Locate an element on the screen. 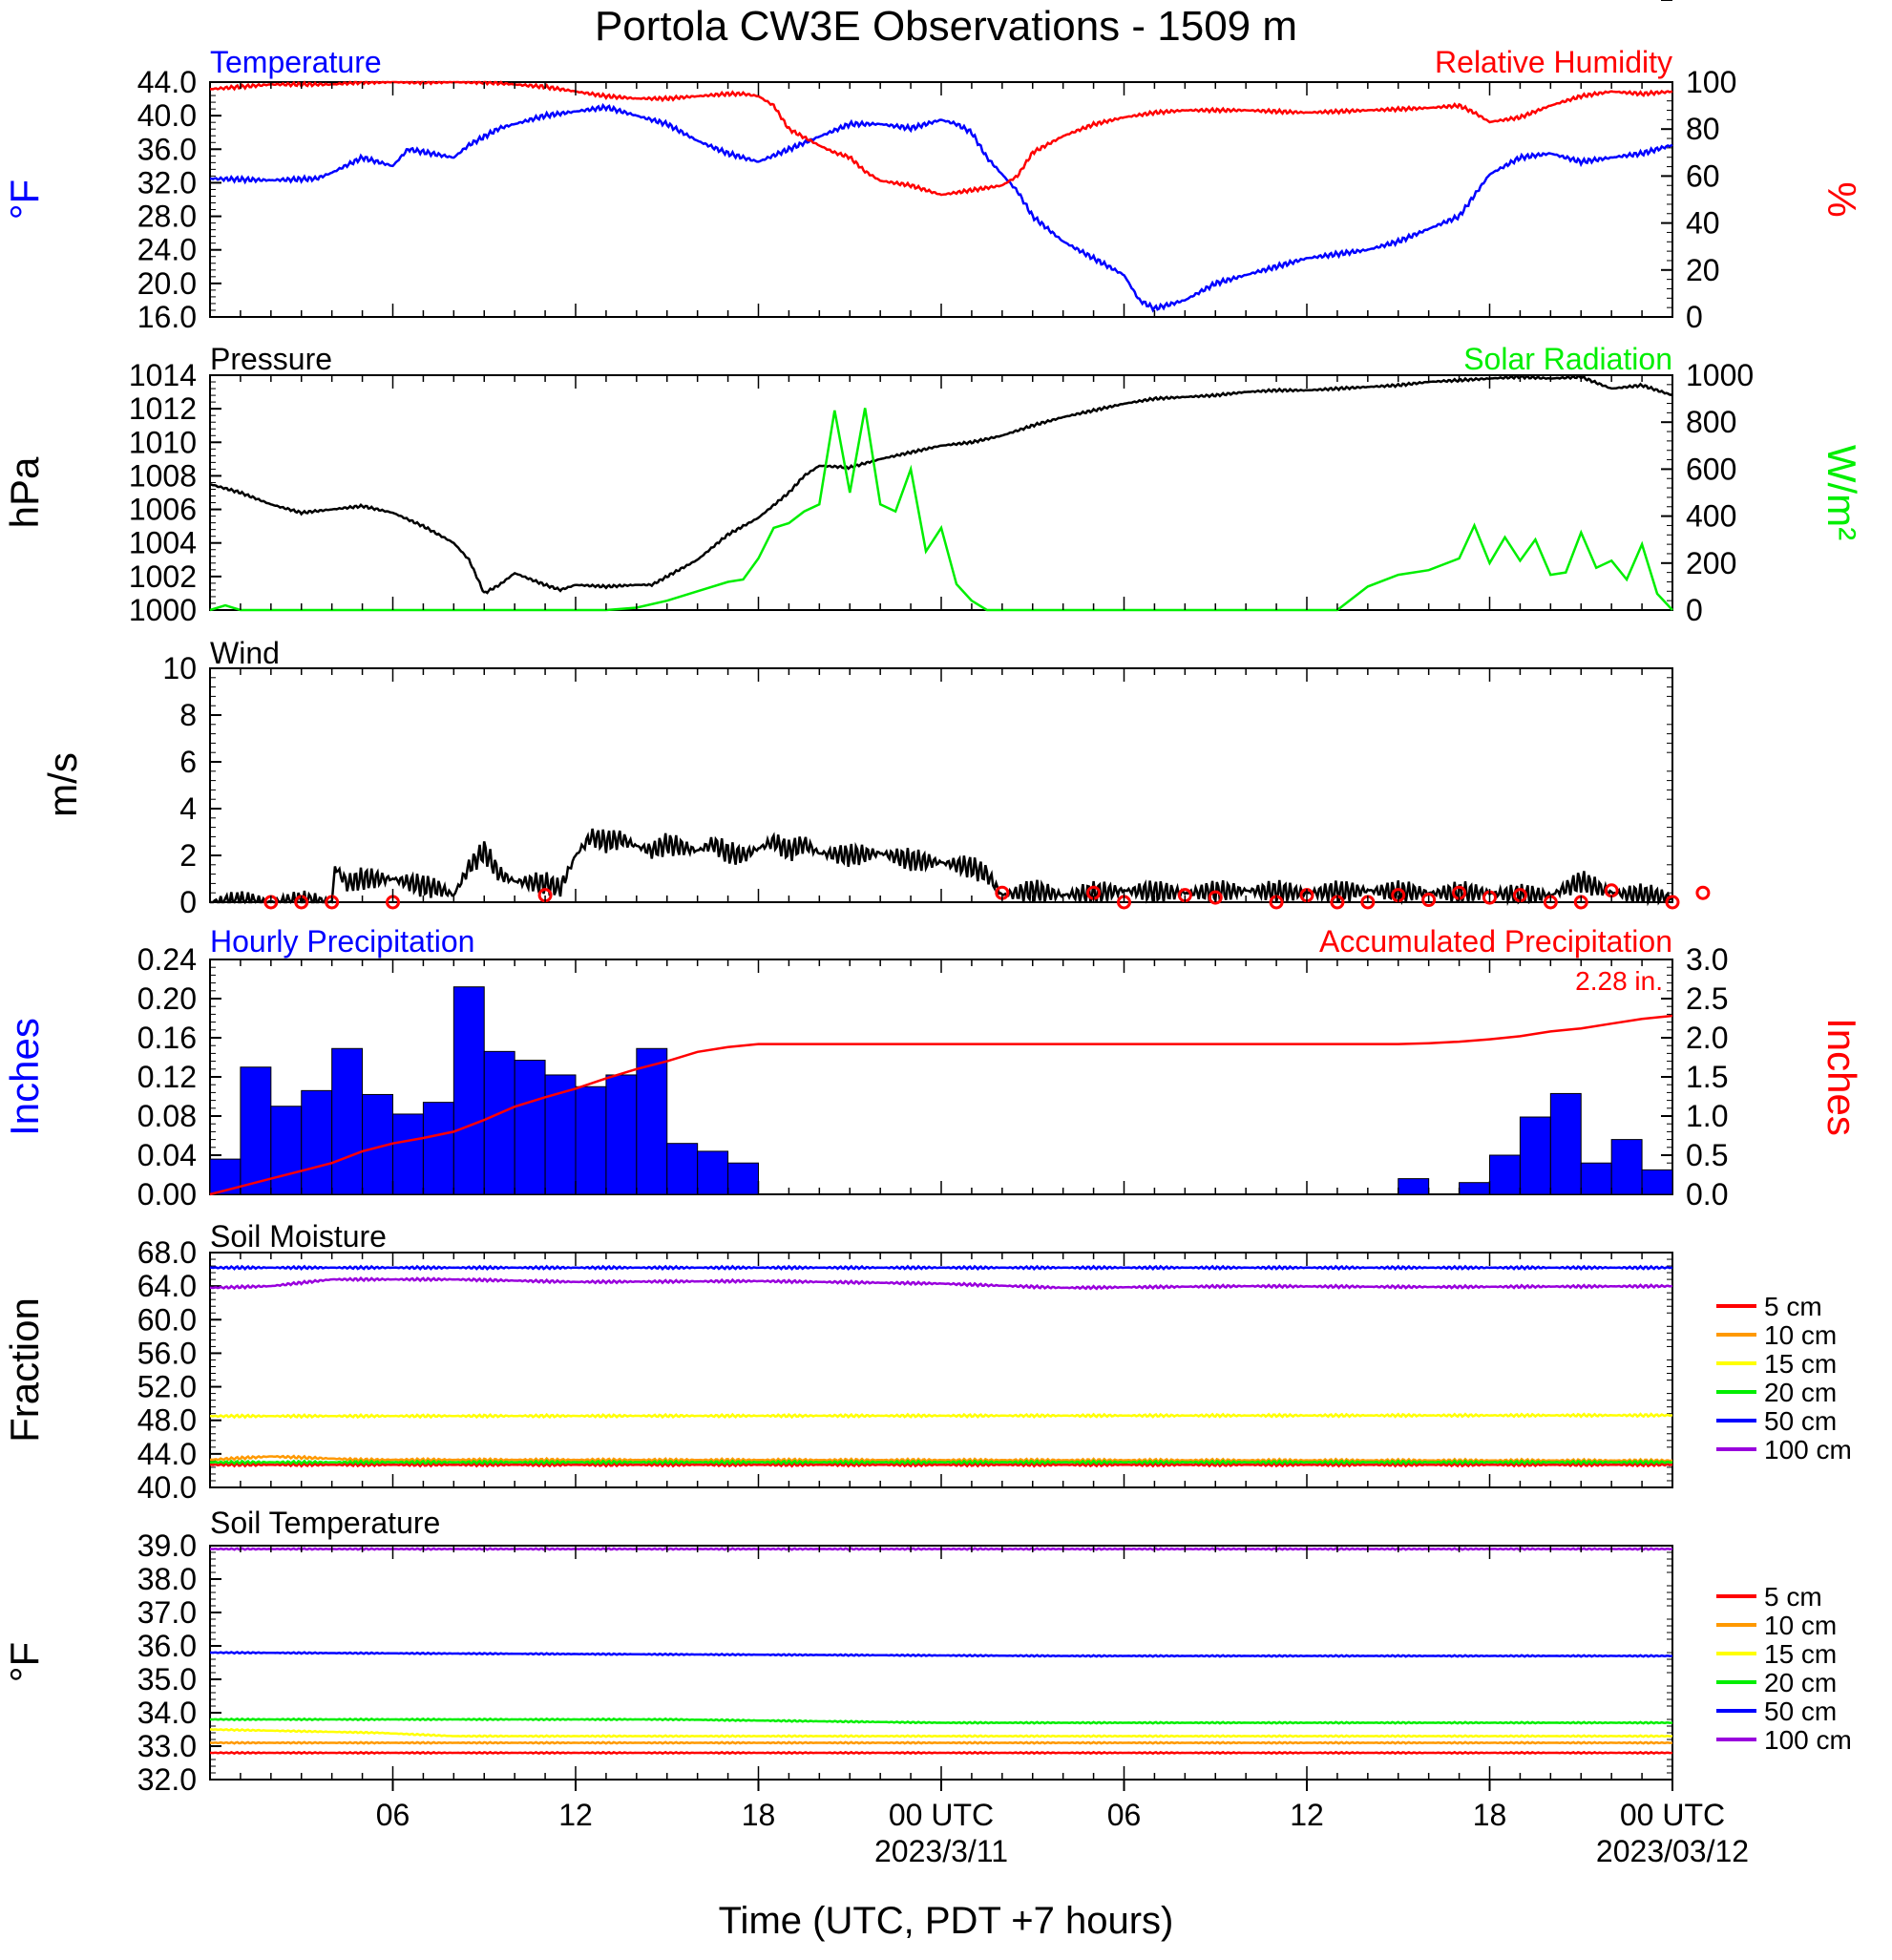  left-tick-label: 44.0 is located at coordinates (167, 82).